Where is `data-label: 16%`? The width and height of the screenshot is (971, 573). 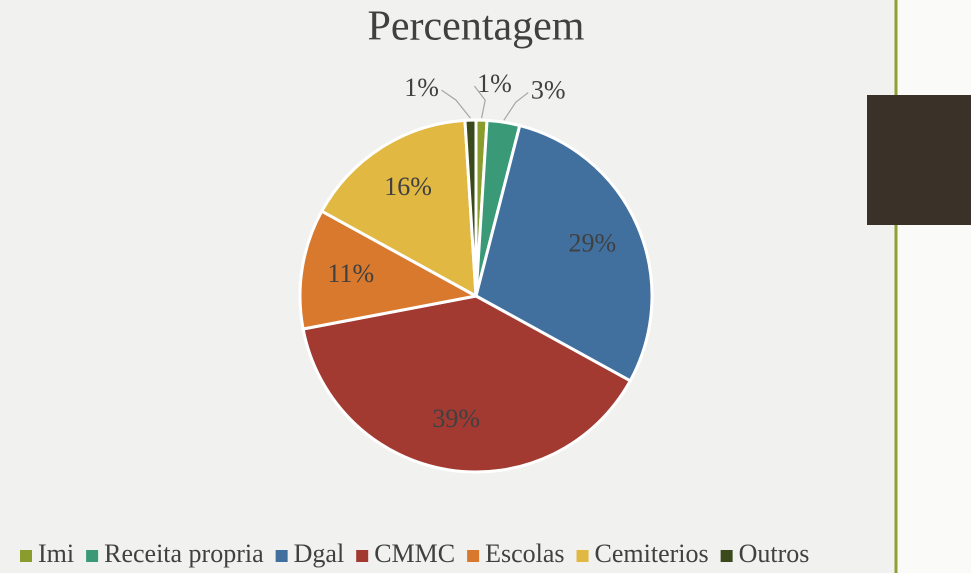
data-label: 16% is located at coordinates (408, 186).